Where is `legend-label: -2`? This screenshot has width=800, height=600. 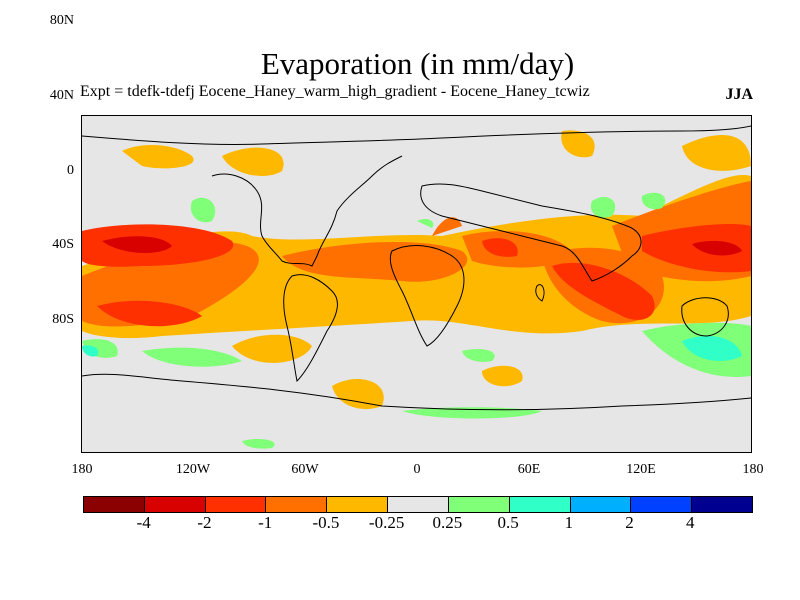
legend-label: -2 is located at coordinates (204, 522).